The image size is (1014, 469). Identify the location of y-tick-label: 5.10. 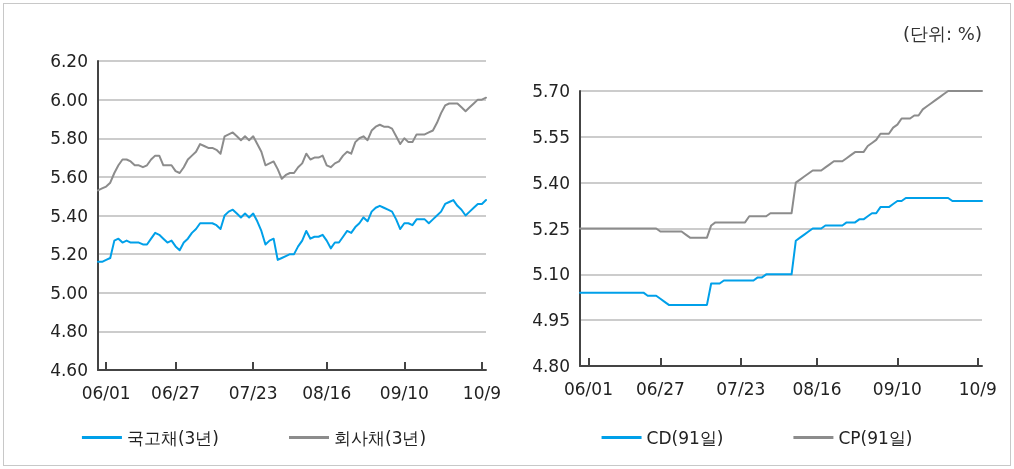
(551, 274).